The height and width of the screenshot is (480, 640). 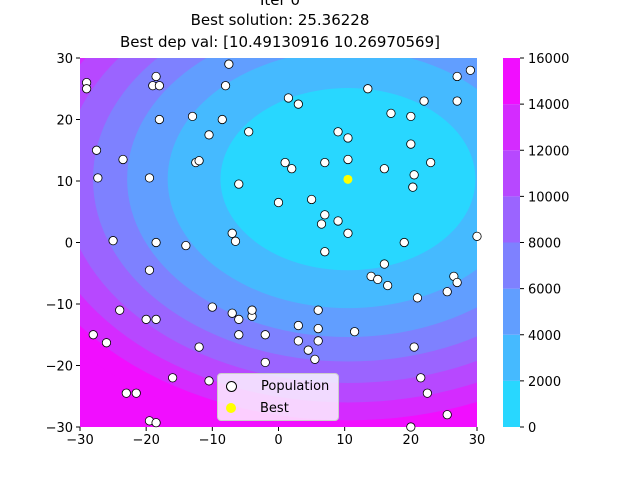 What do you see at coordinates (280, 20) in the screenshot?
I see `title-line-best-solution: Best solution: 25.36228` at bounding box center [280, 20].